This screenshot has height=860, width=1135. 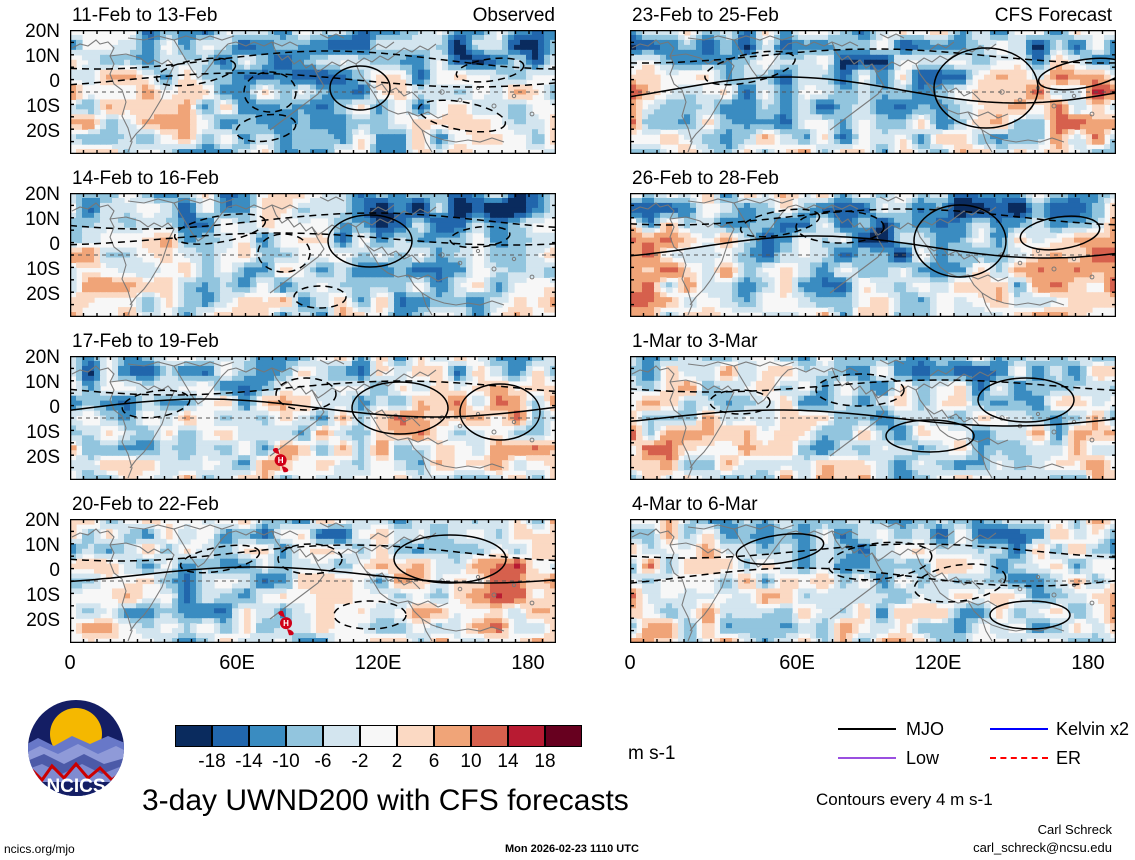 I want to click on legend-label-kelvin: Kelvin x2, so click(x=1093, y=729).